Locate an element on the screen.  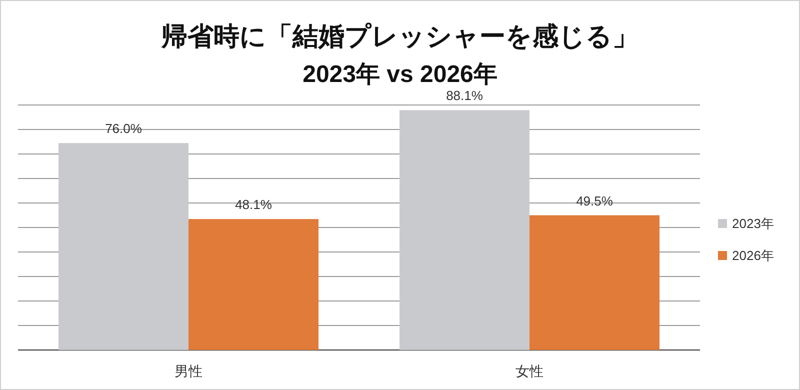
x-tick-label: 女性 is located at coordinates (530, 371).